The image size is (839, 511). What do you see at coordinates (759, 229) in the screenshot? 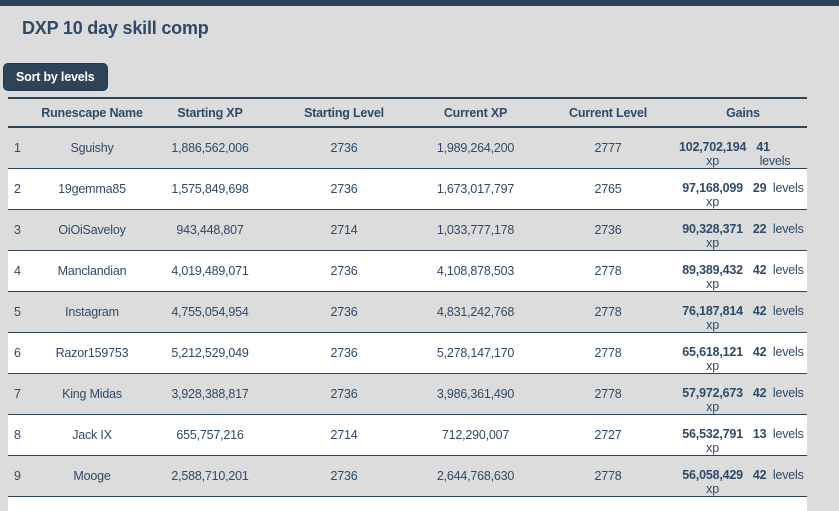
I see `gains-levels-value: 22` at bounding box center [759, 229].